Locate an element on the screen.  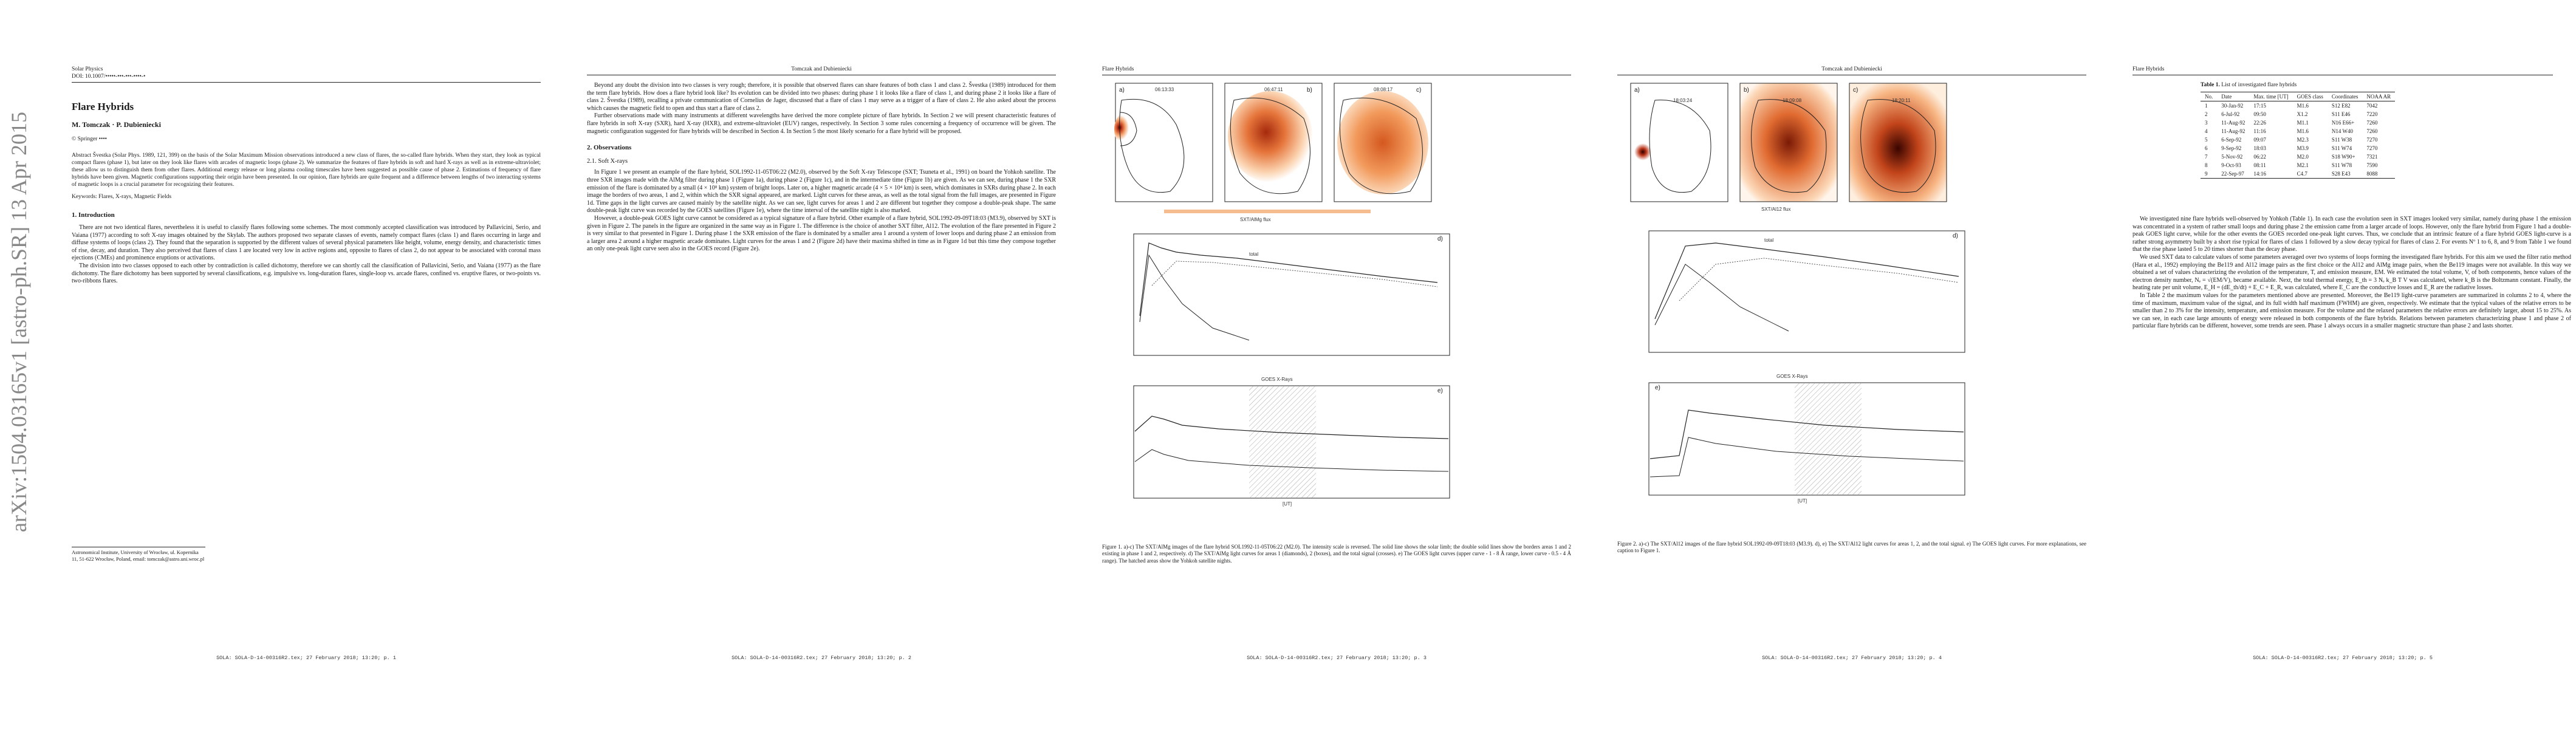
table-cell: 6-Jul-92 is located at coordinates (2230, 114).